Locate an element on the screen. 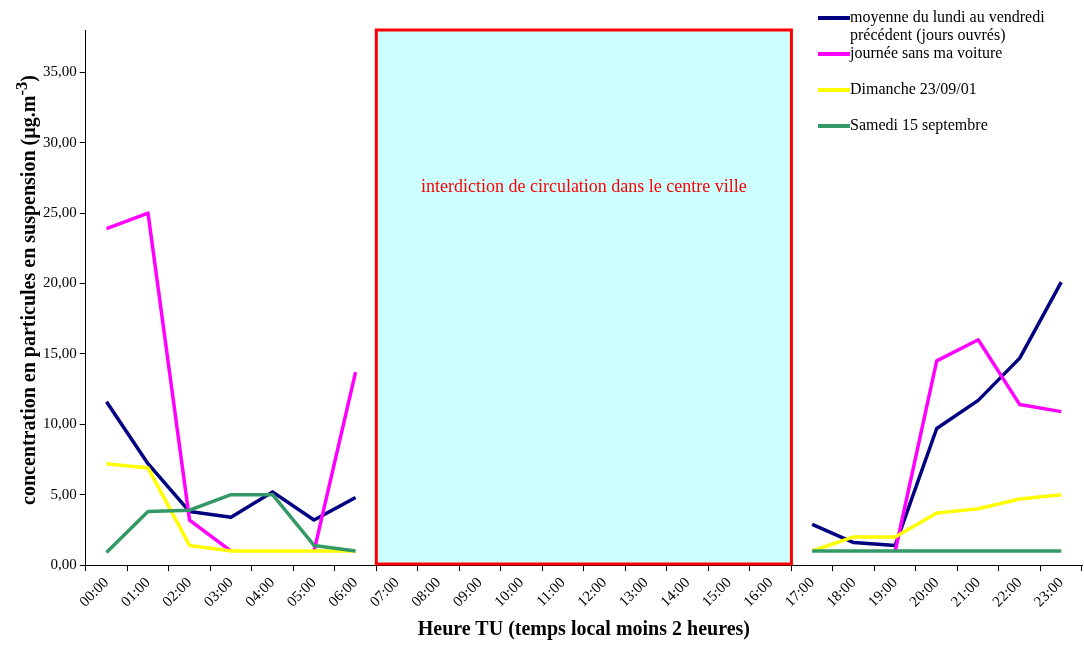 This screenshot has width=1084, height=650. y-tick-label: 0,00 is located at coordinates (63, 564).